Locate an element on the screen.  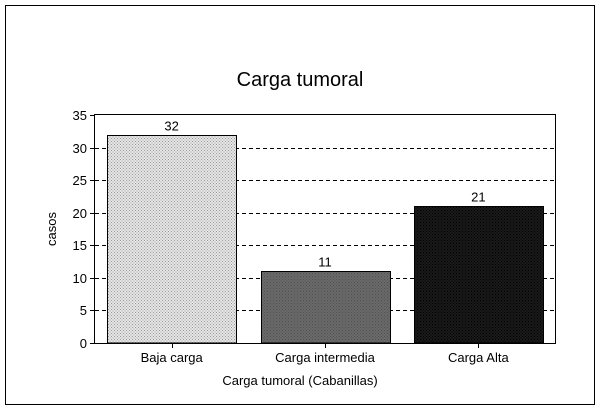
y-tick-label: 15 is located at coordinates (80, 245).